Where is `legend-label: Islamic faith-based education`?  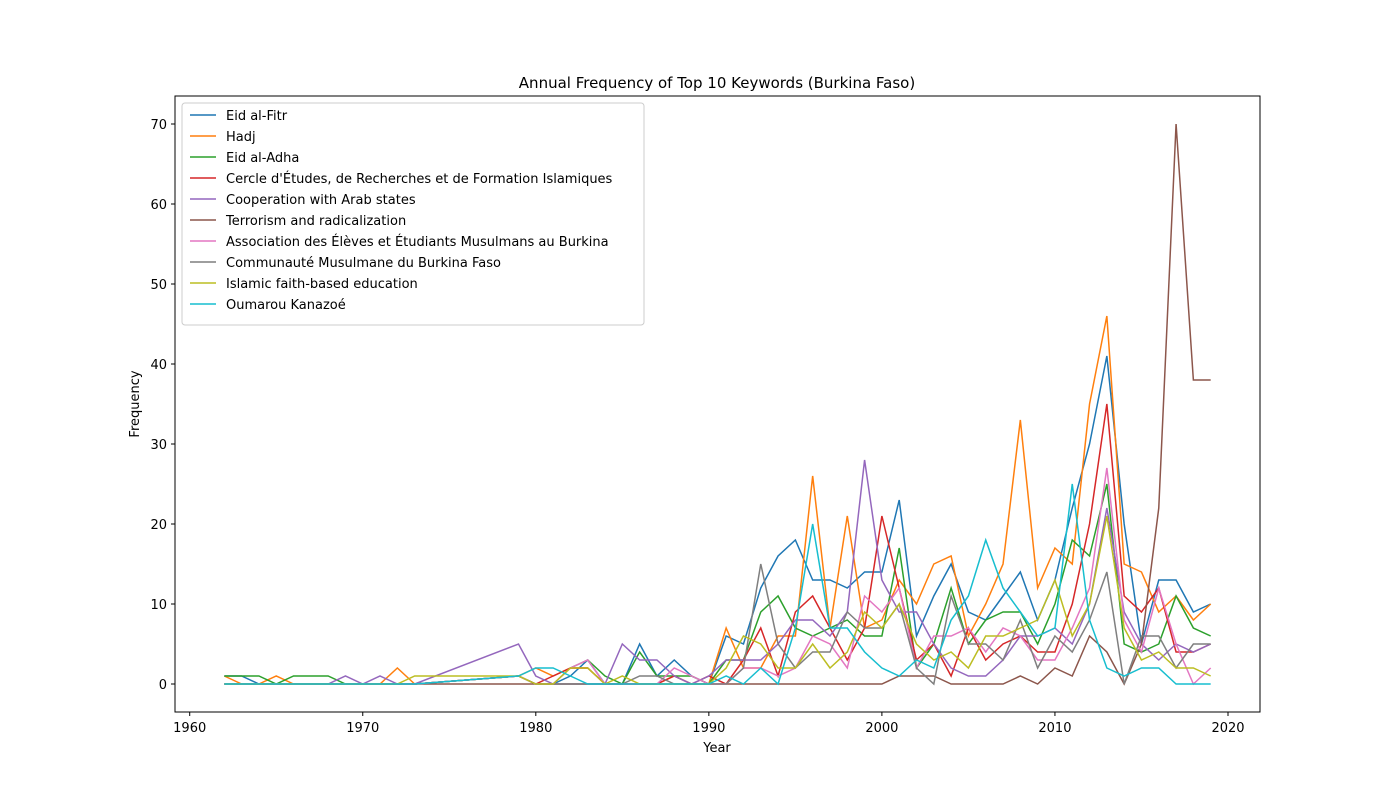 legend-label: Islamic faith-based education is located at coordinates (322, 284).